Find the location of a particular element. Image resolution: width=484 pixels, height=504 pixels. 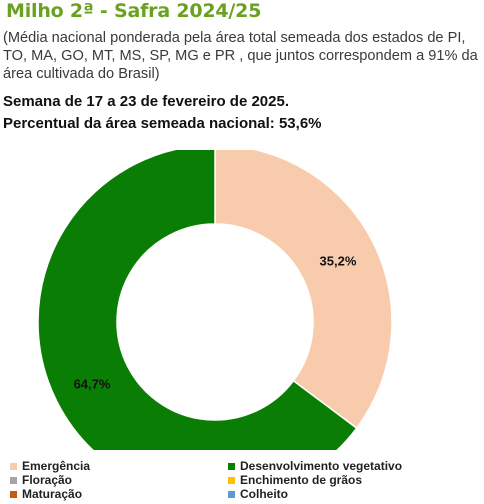

legend-label: Enchimento de grãos is located at coordinates (301, 480).